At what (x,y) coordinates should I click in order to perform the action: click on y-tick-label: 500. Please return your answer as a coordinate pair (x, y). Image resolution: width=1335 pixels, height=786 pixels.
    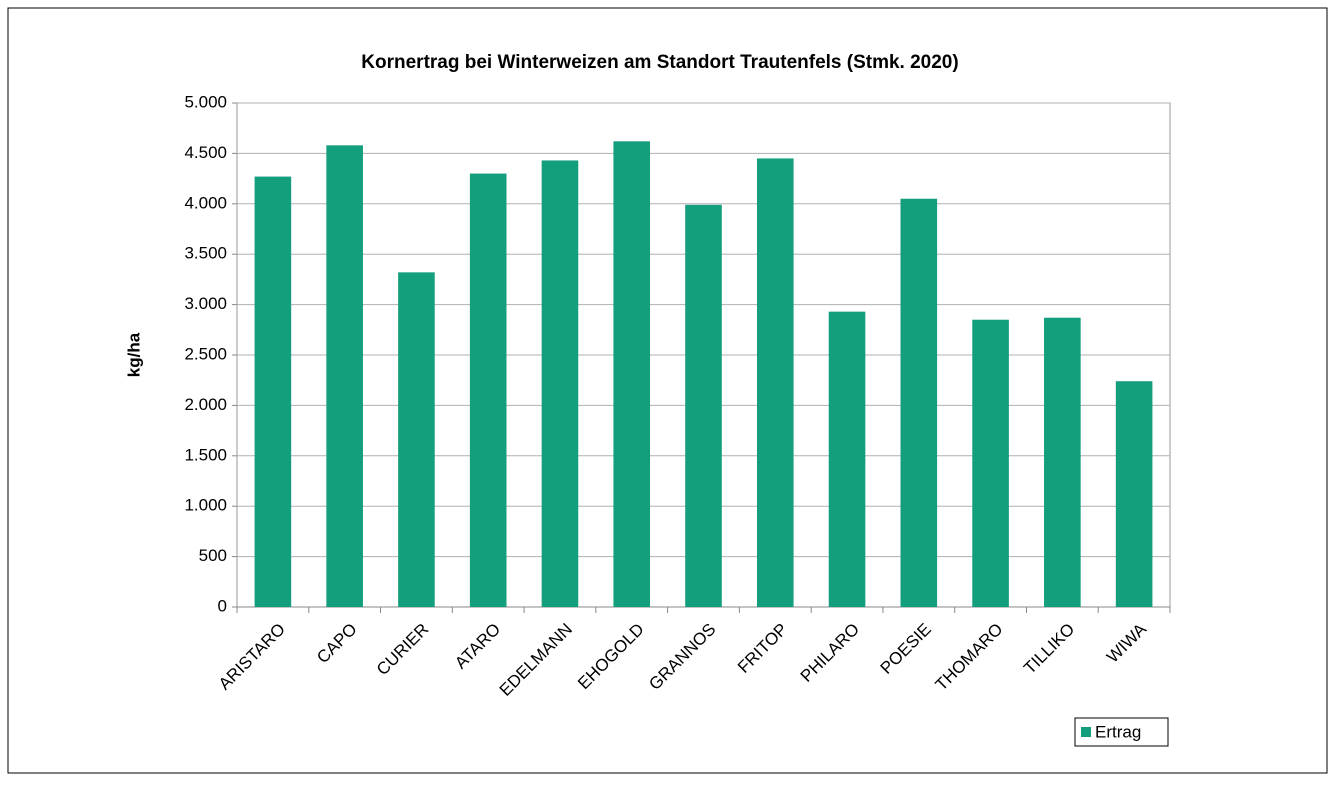
    Looking at the image, I should click on (213, 555).